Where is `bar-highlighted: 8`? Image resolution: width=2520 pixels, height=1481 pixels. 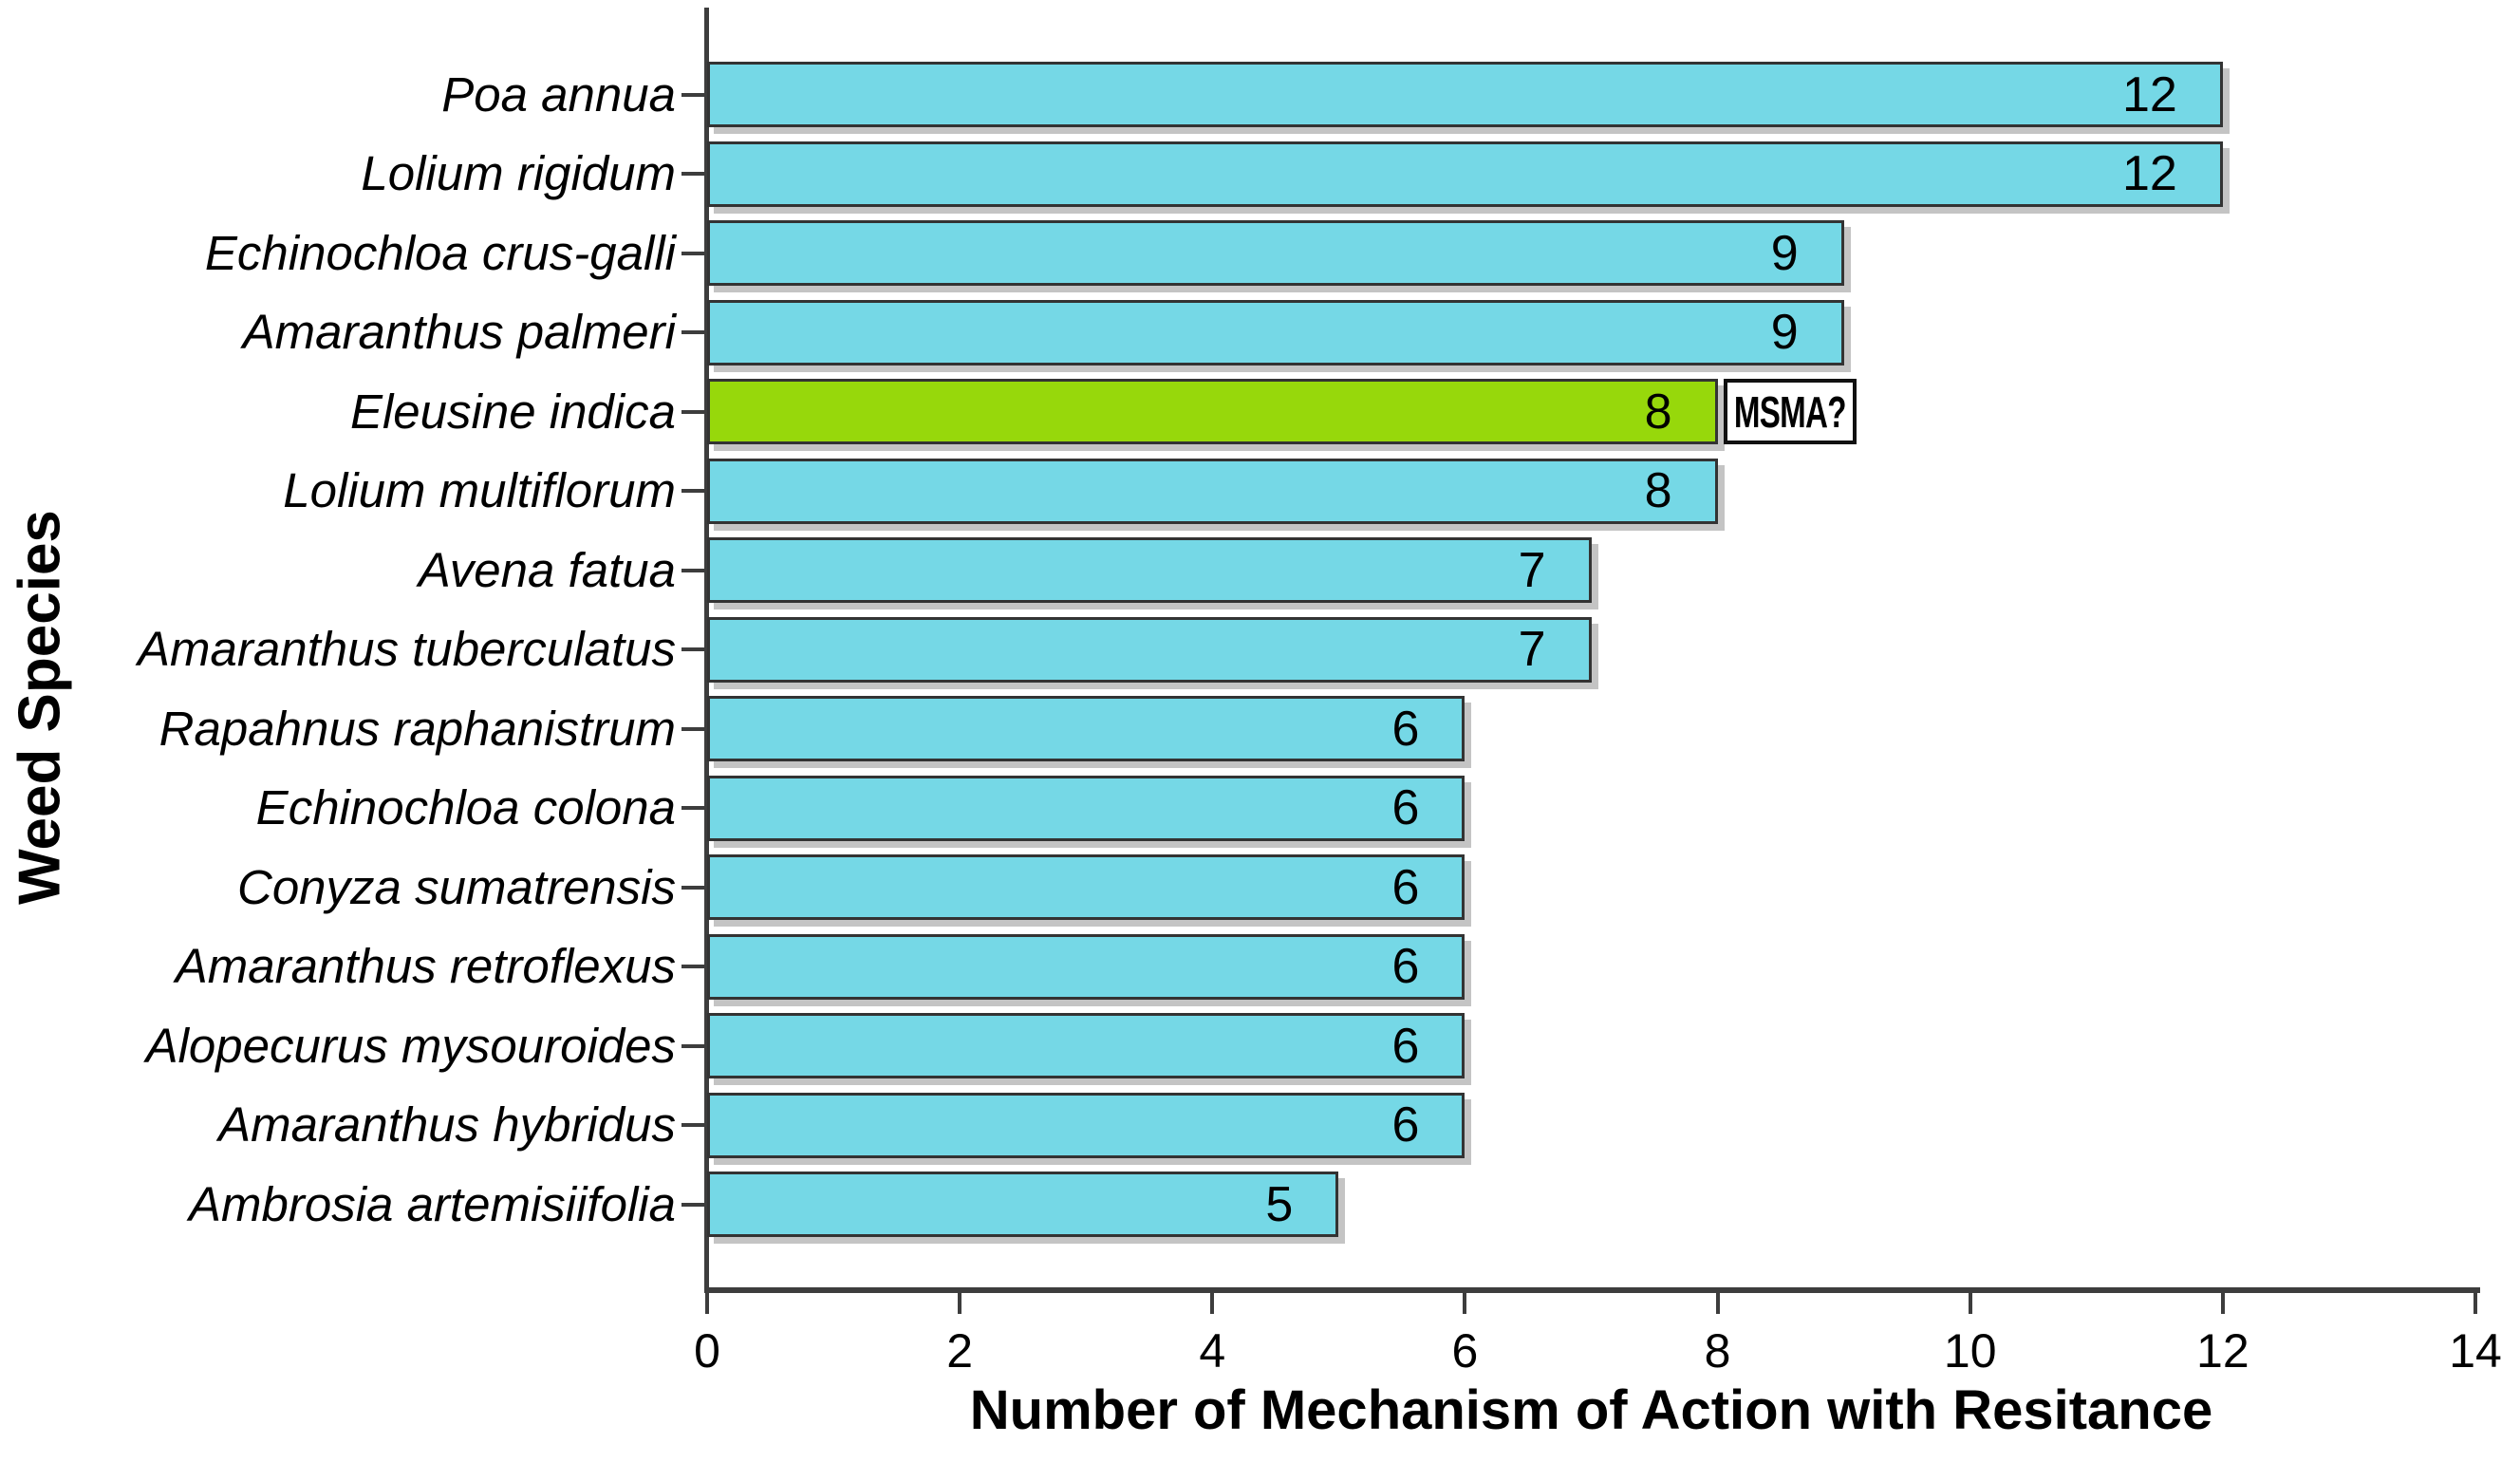 bar-highlighted: 8 is located at coordinates (1212, 411).